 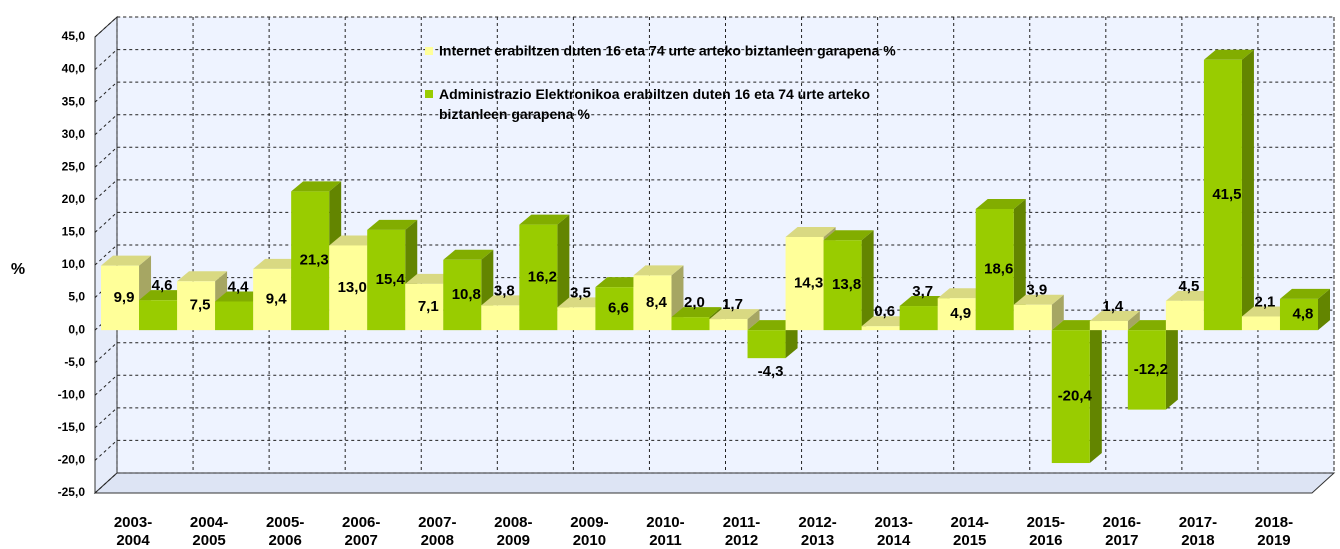 What do you see at coordinates (732, 304) in the screenshot?
I see `value-label: 1,7` at bounding box center [732, 304].